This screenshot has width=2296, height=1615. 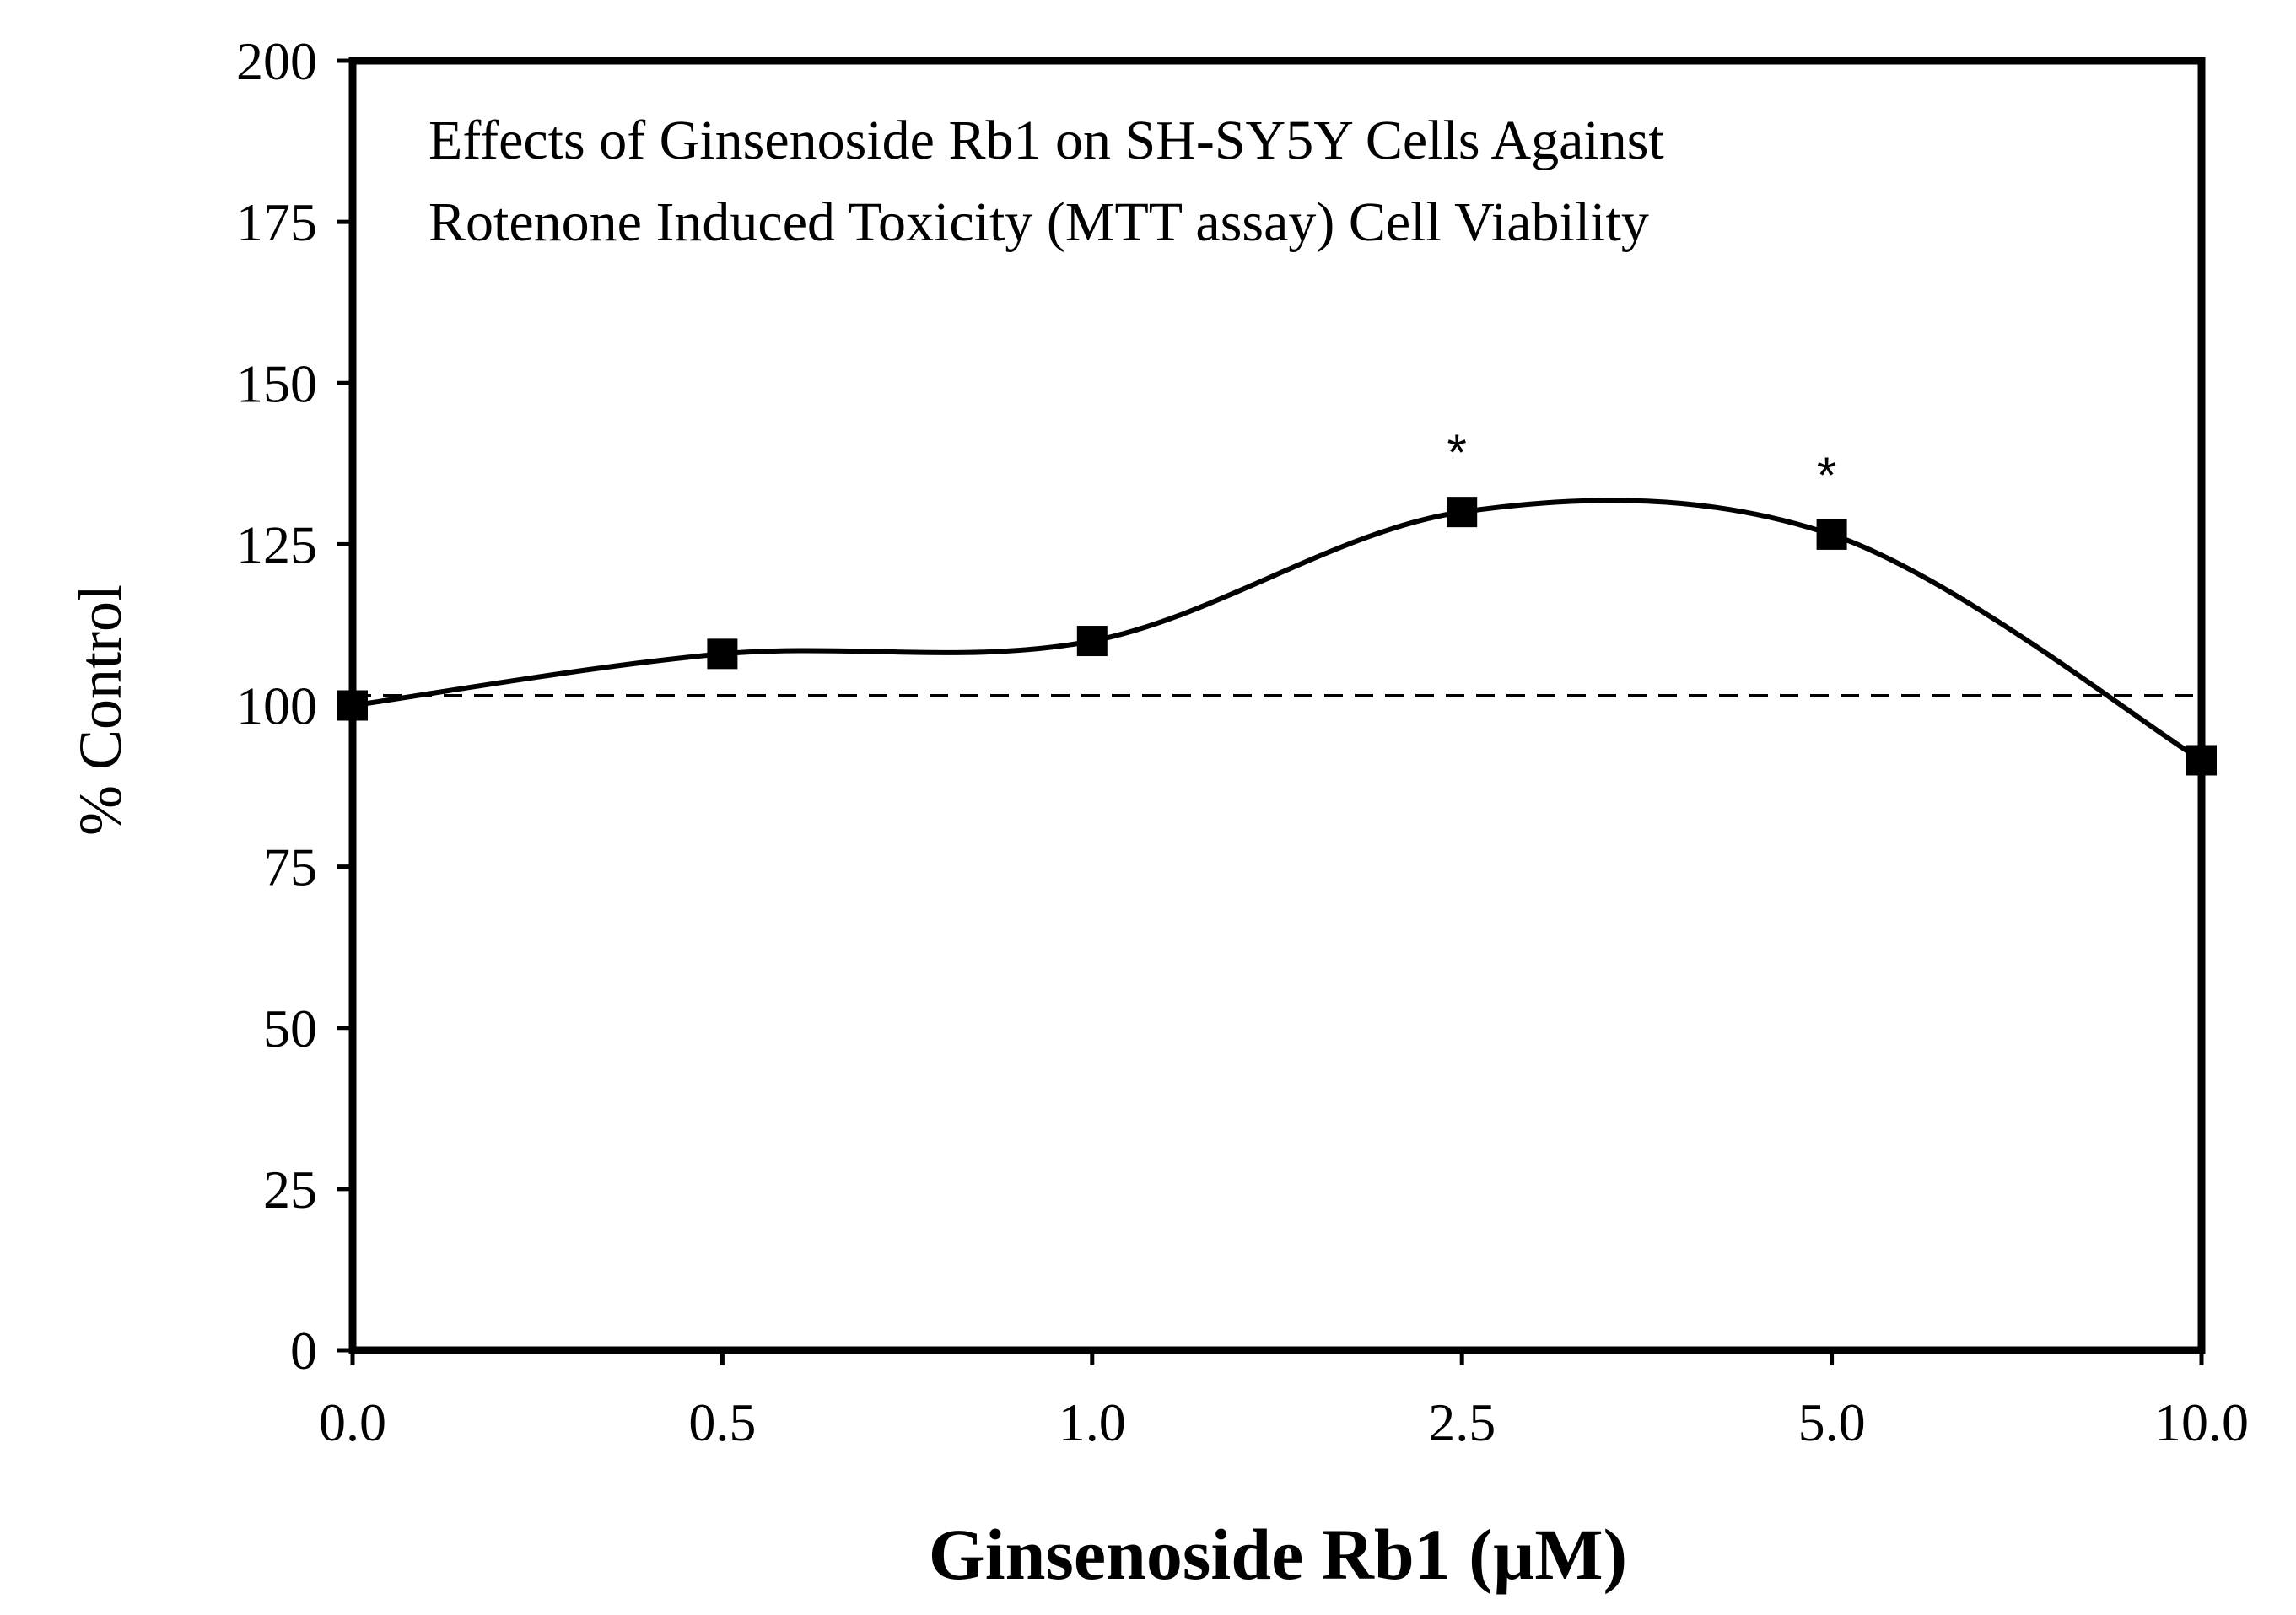 What do you see at coordinates (303, 1351) in the screenshot?
I see `y-tick-label: 0` at bounding box center [303, 1351].